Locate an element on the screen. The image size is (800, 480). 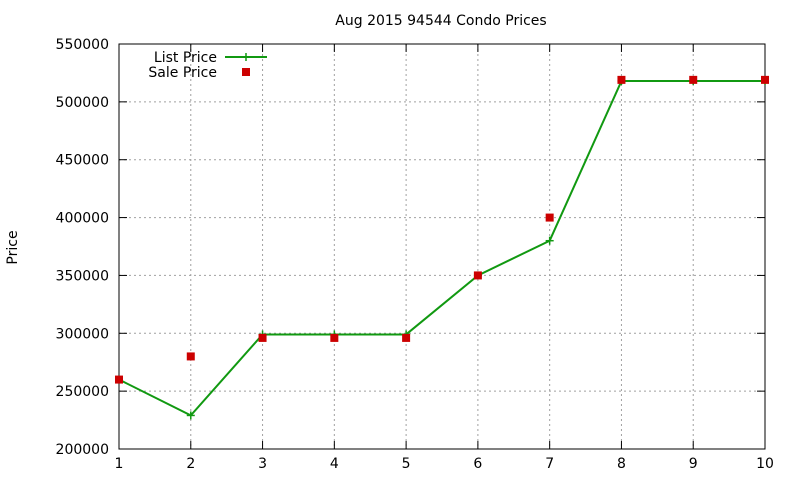
legend-marker-list-price is located at coordinates (246, 57).